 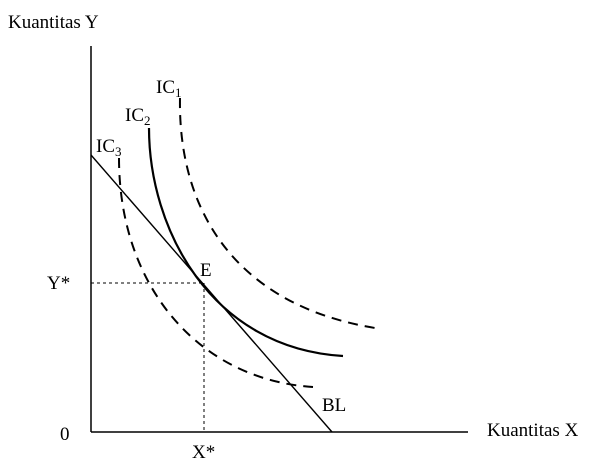 I want to click on equilibrium-point-label: E, so click(x=206, y=270).